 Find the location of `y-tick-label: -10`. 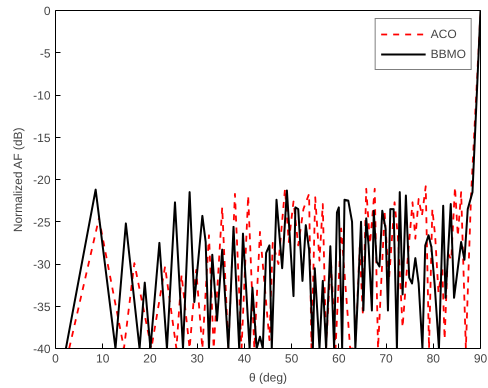

y-tick-label: -10 is located at coordinates (42, 95).